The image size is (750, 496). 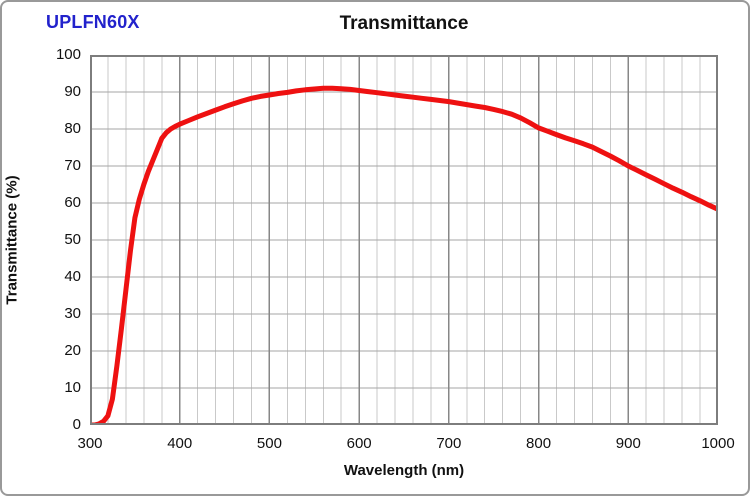 I want to click on x-tick-label: 600, so click(x=359, y=443).